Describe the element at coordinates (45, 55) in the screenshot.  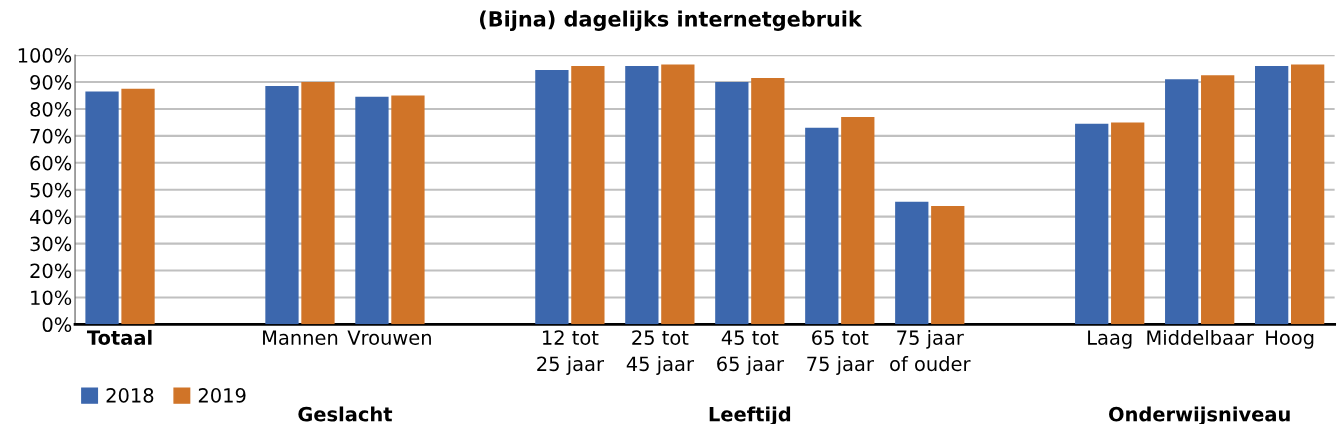
I see `y-tick-label: 100%` at that location.